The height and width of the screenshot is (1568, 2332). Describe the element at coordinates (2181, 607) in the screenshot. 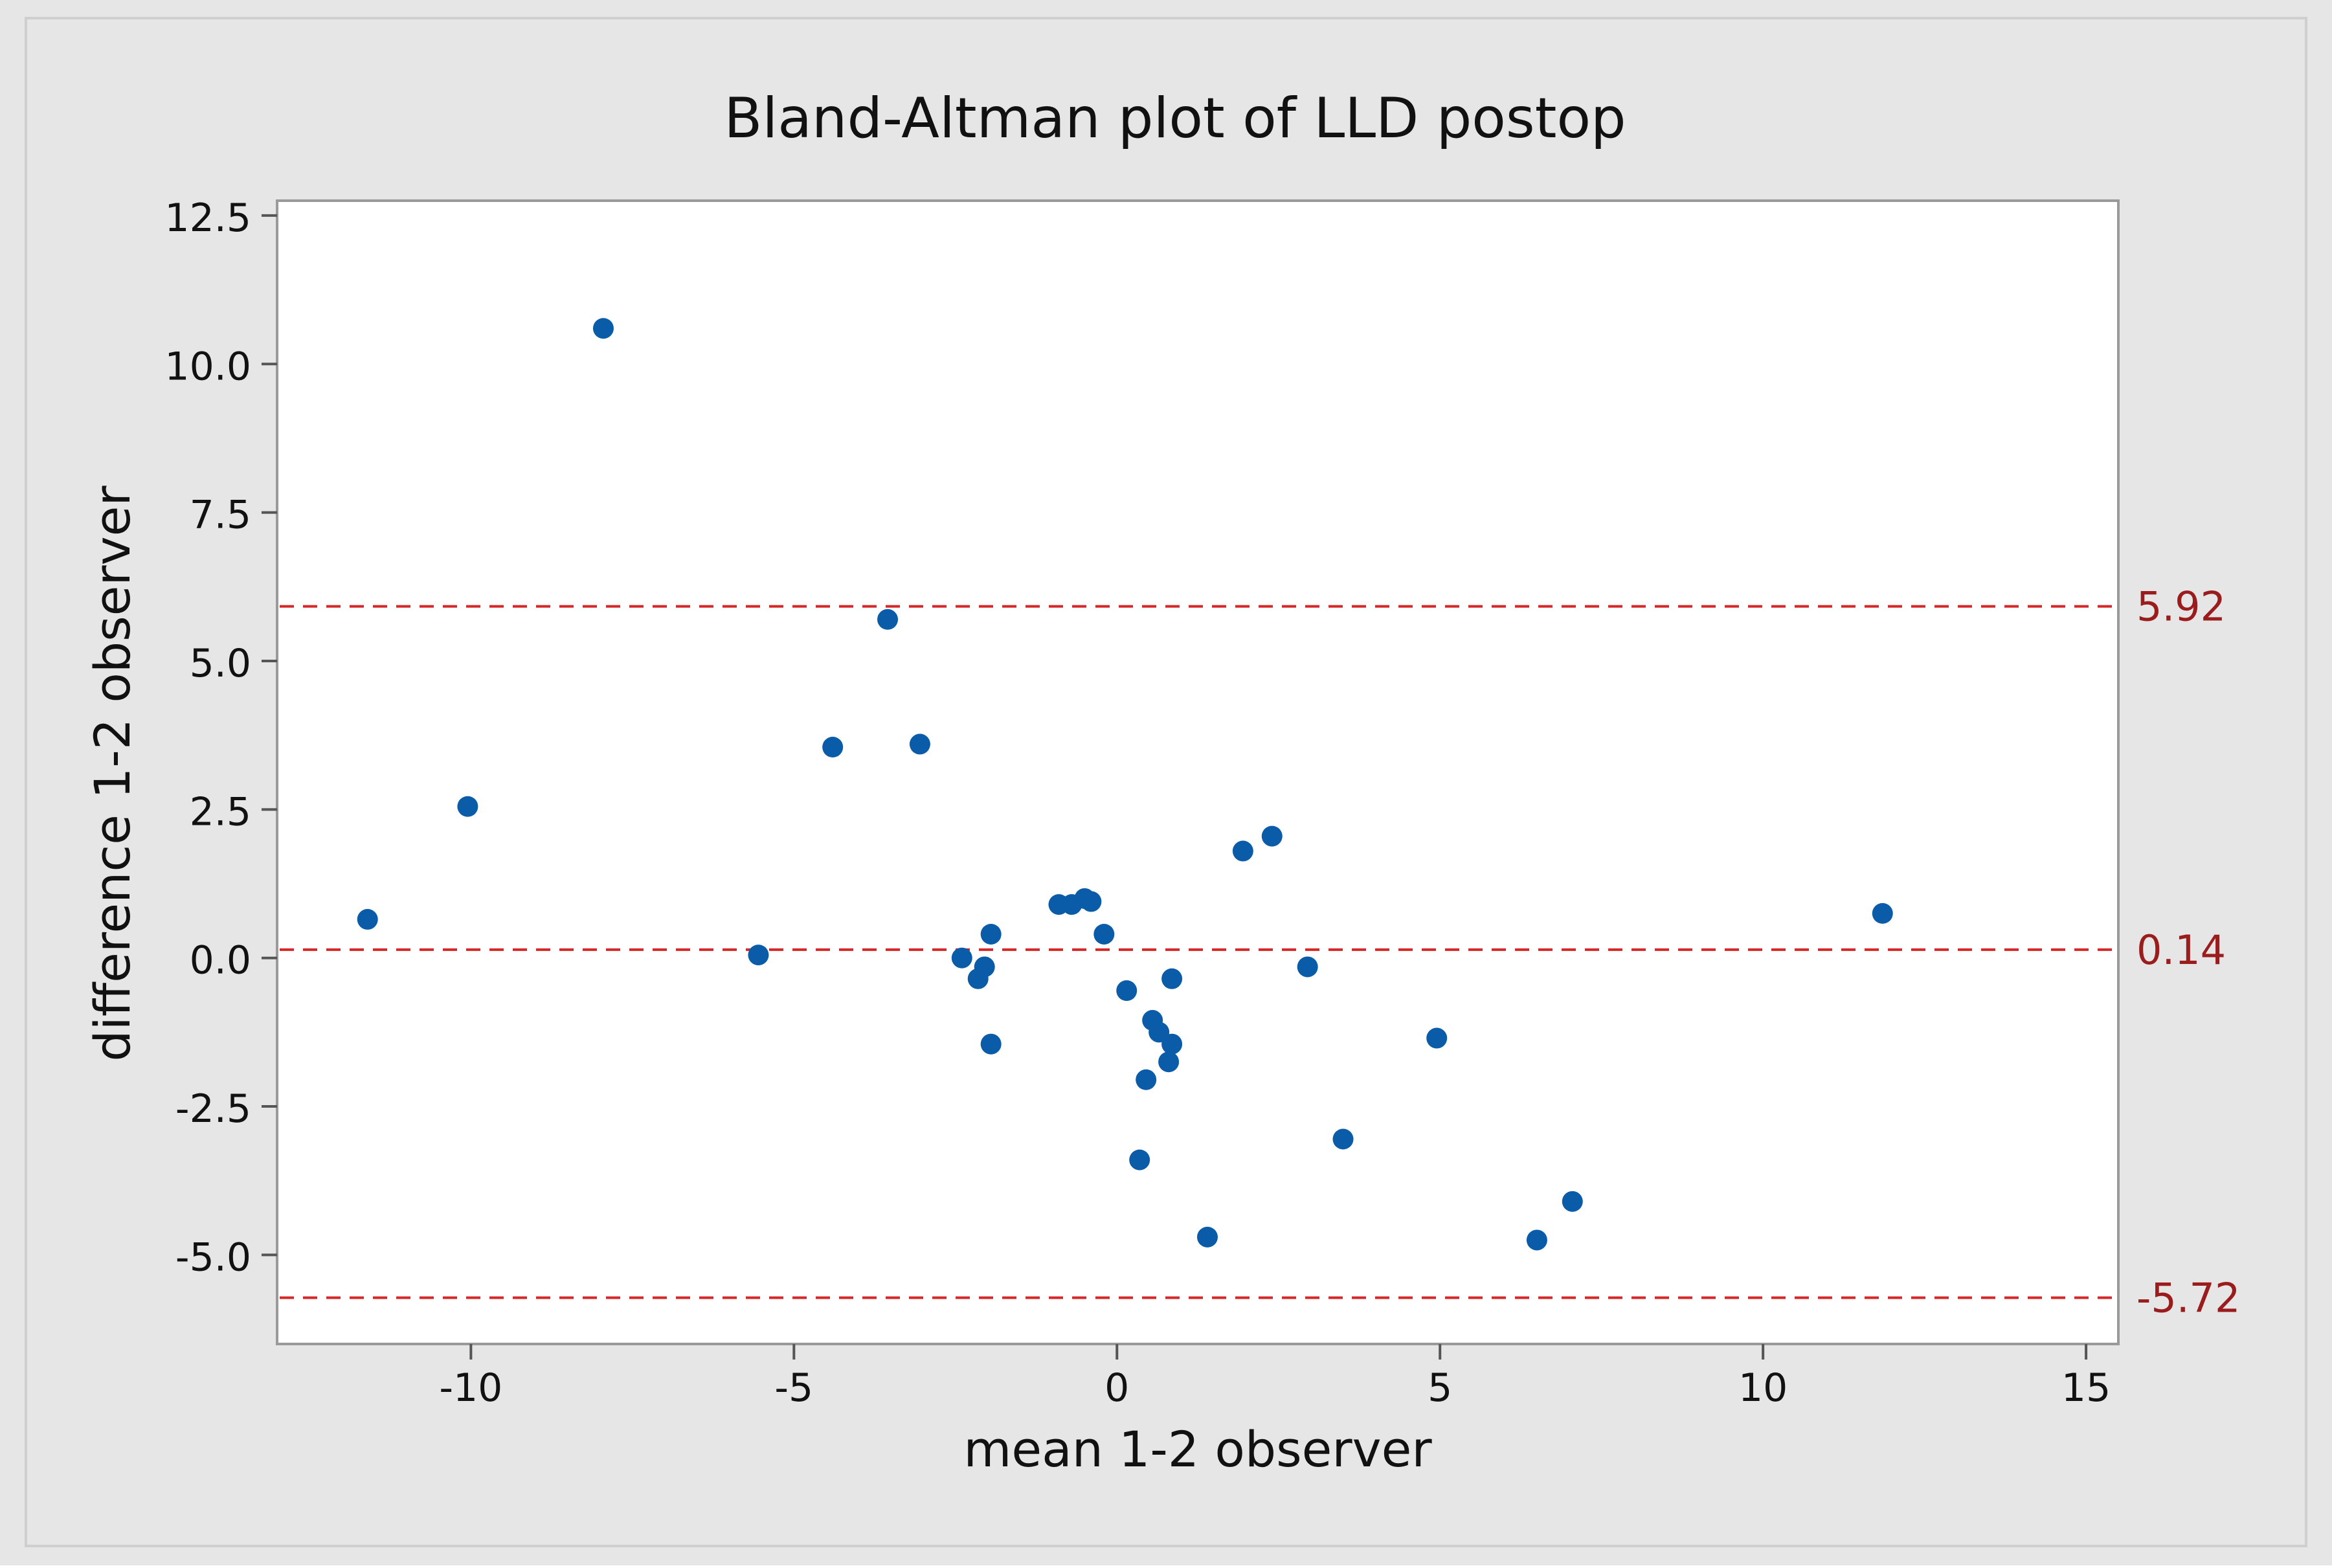

I see `reference-line-label: 5.92` at that location.